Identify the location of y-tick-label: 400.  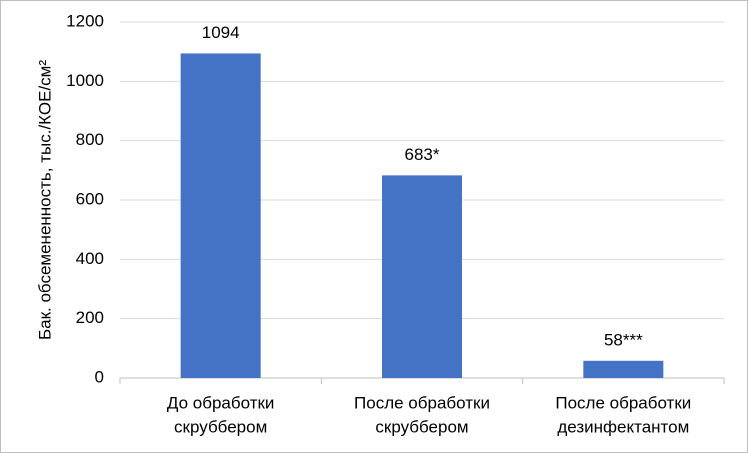
(90, 258).